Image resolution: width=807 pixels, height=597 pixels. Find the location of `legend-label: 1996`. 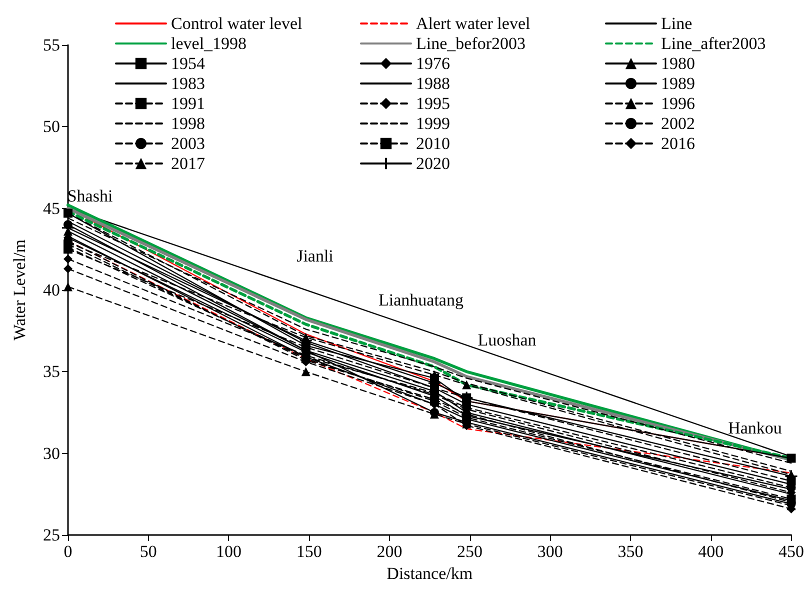

legend-label: 1996 is located at coordinates (678, 103).